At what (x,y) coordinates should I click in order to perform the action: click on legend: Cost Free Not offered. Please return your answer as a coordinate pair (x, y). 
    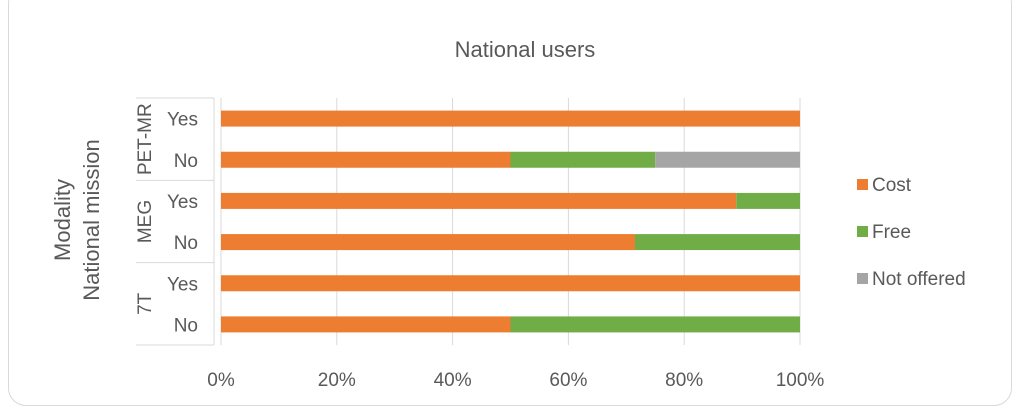
    Looking at the image, I should click on (911, 232).